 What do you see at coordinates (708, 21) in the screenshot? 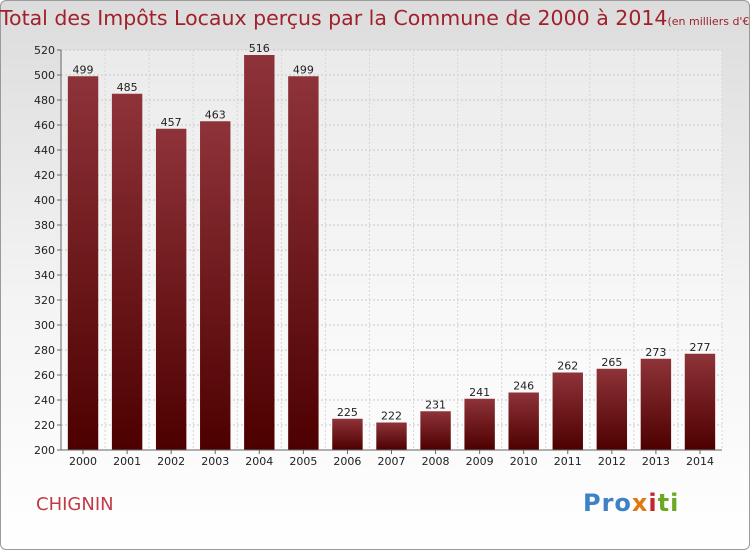
I see `chart-title-unit: (en milliers d'€)` at bounding box center [708, 21].